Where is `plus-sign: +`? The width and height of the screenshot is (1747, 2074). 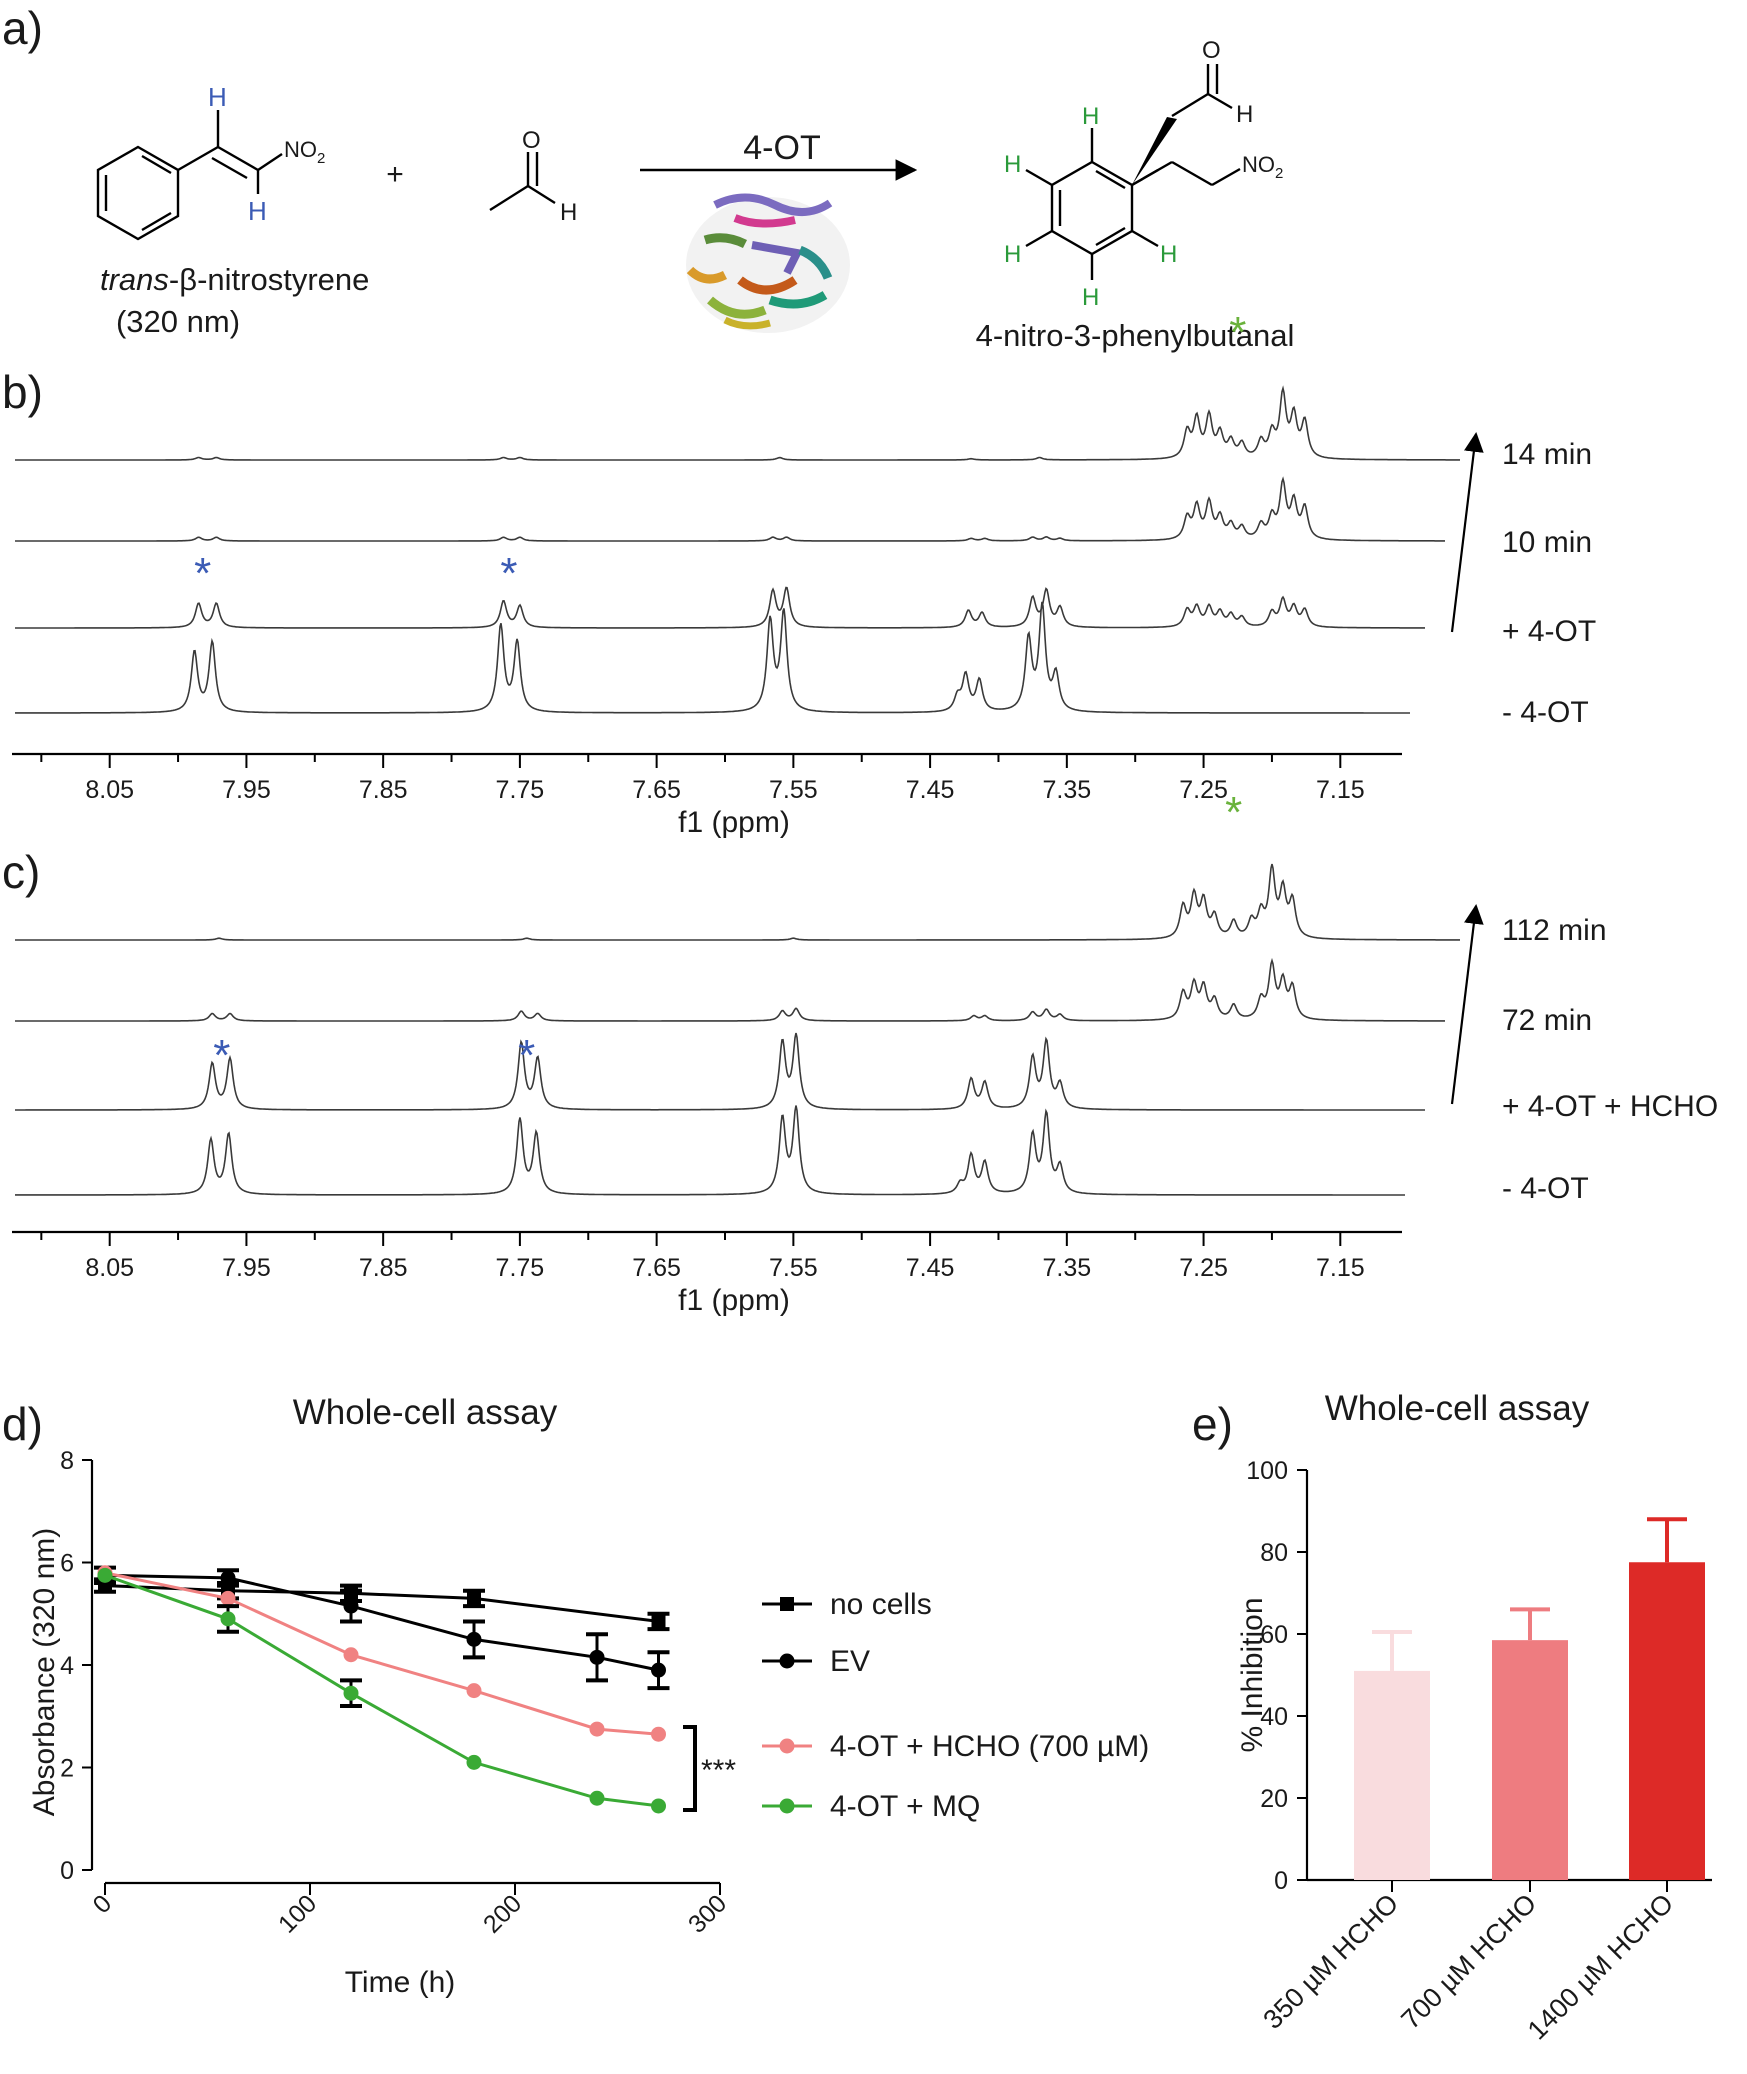 plus-sign: + is located at coordinates (395, 174).